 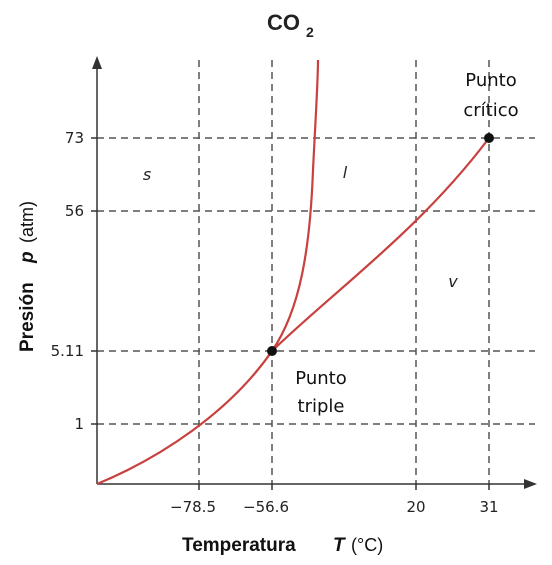 What do you see at coordinates (415, 507) in the screenshot?
I see `x-tick-label: 20` at bounding box center [415, 507].